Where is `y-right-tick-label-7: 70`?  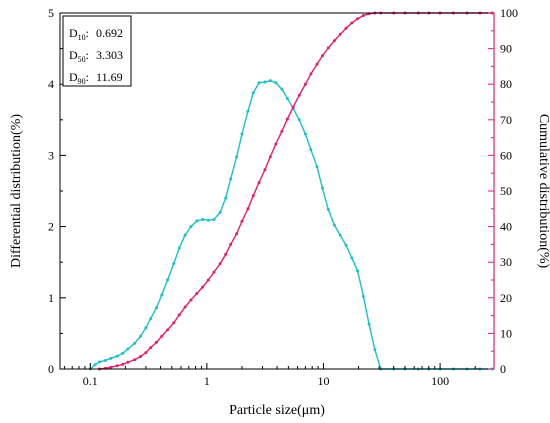 y-right-tick-label-7: 70 is located at coordinates (506, 120).